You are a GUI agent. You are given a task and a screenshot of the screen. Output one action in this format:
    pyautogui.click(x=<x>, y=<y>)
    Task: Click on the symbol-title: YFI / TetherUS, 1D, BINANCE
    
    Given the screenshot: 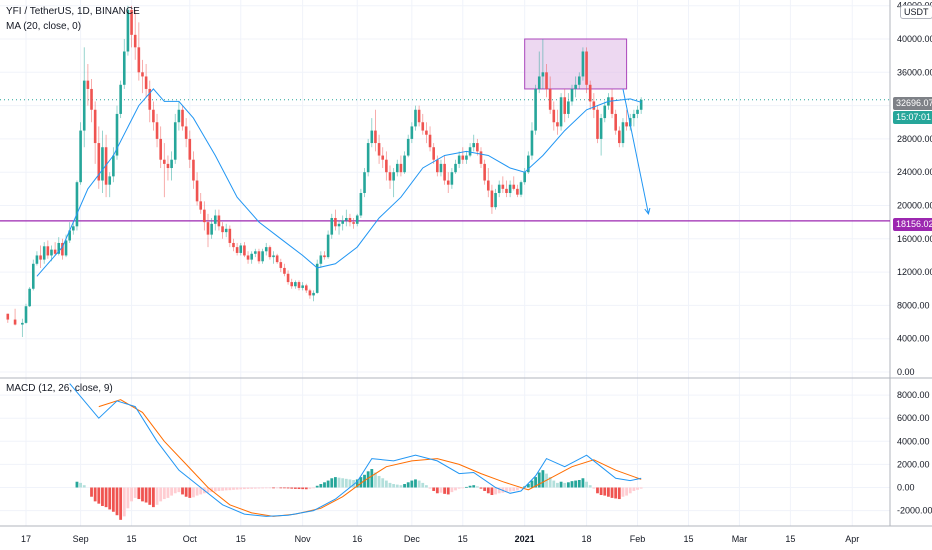 What is the action you would take?
    pyautogui.click(x=73, y=11)
    